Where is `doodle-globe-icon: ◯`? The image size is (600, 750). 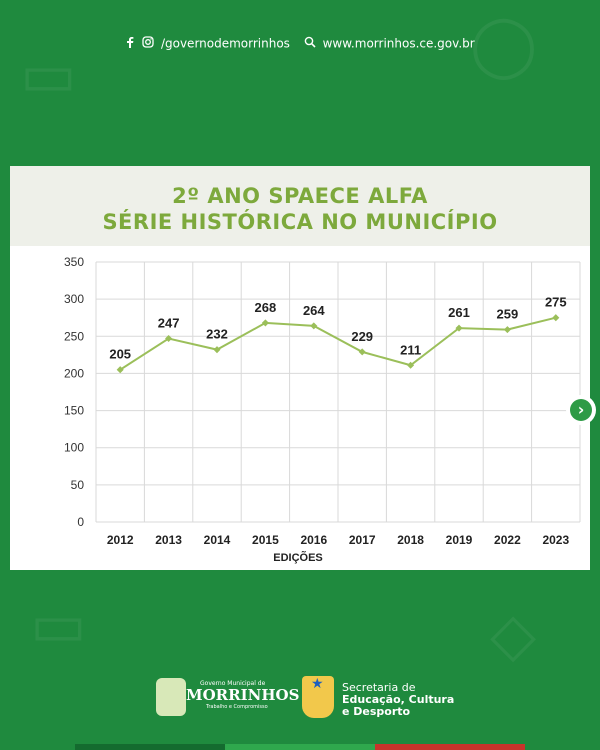 doodle-globe-icon: ◯ is located at coordinates (504, 45).